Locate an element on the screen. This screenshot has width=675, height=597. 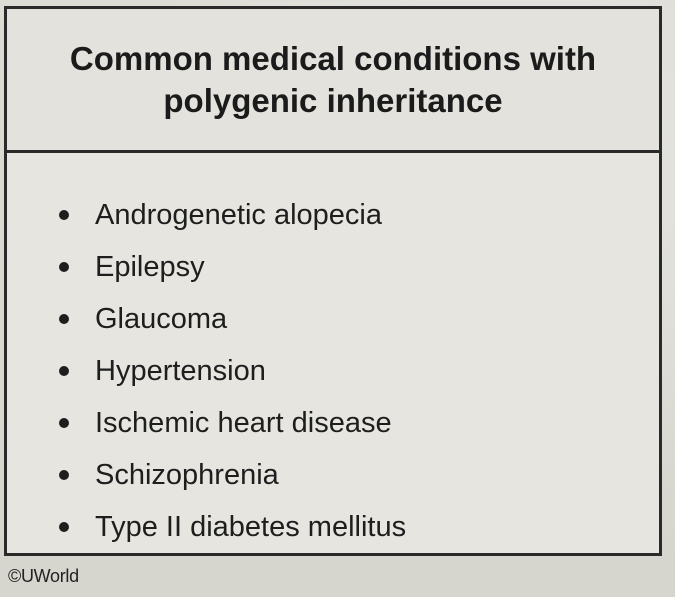
list-item: Schizophrenia is located at coordinates (226, 475).